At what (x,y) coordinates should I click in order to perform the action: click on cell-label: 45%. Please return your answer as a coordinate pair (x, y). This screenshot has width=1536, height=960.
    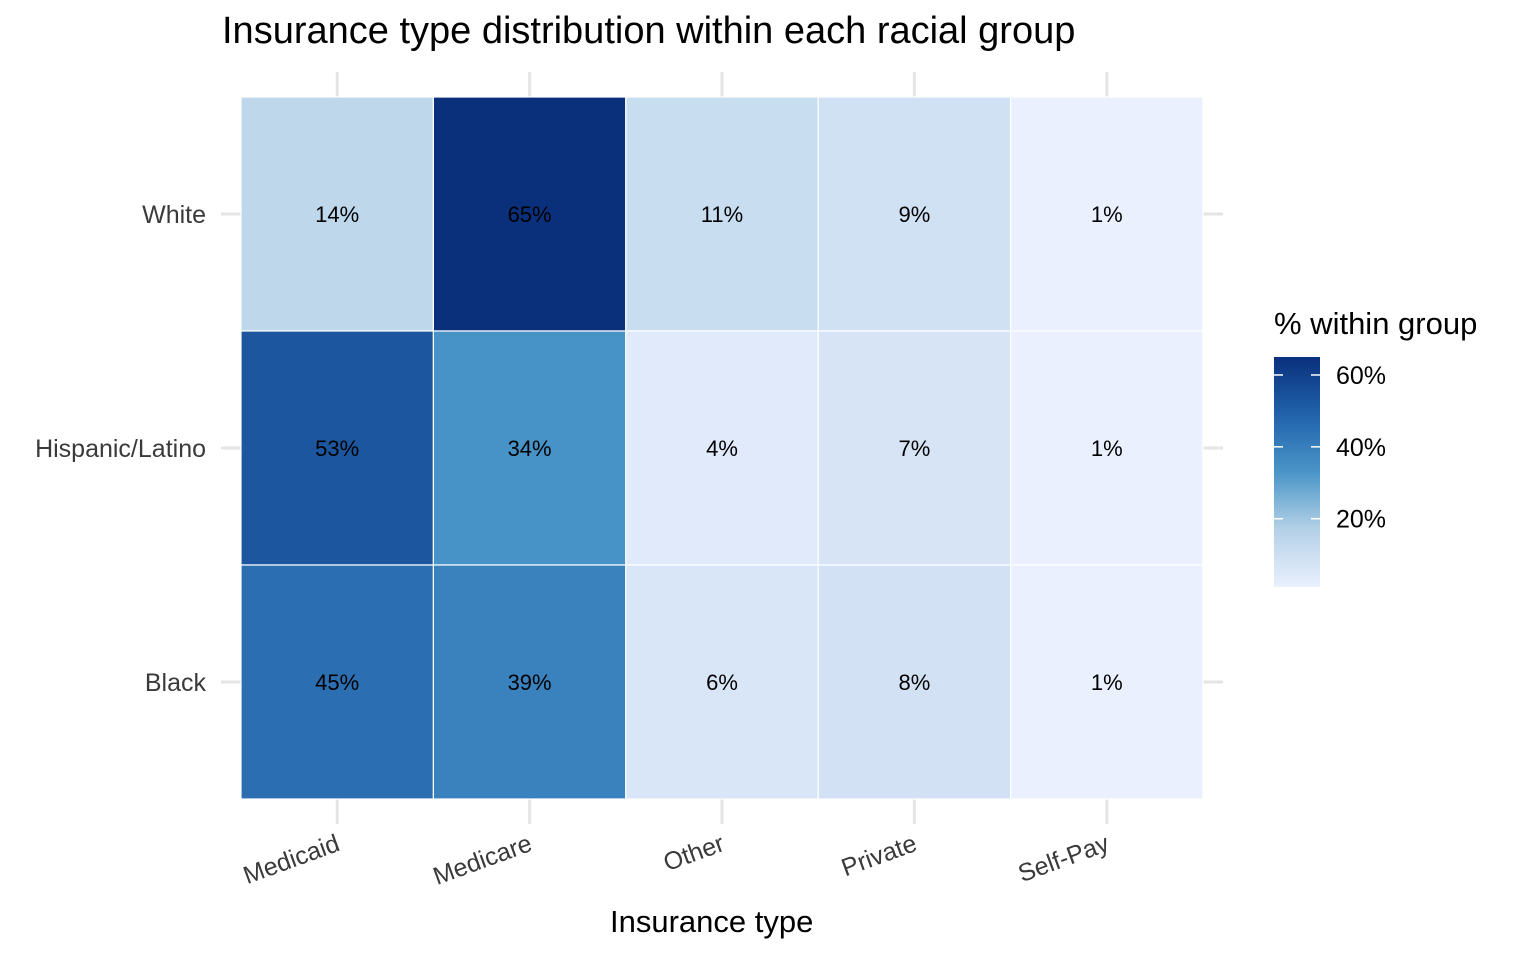
    Looking at the image, I should click on (337, 682).